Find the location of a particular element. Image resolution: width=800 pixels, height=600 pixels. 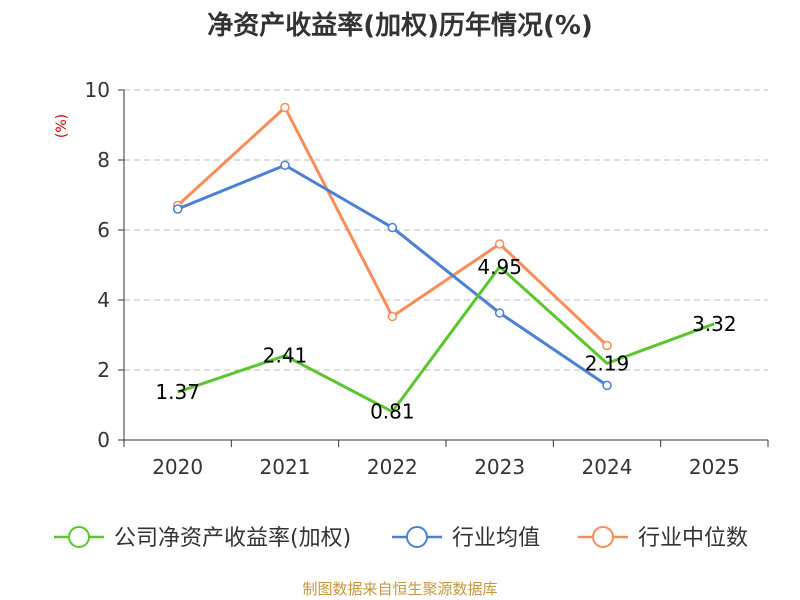

y-tick-label: 4 is located at coordinates (103, 300).